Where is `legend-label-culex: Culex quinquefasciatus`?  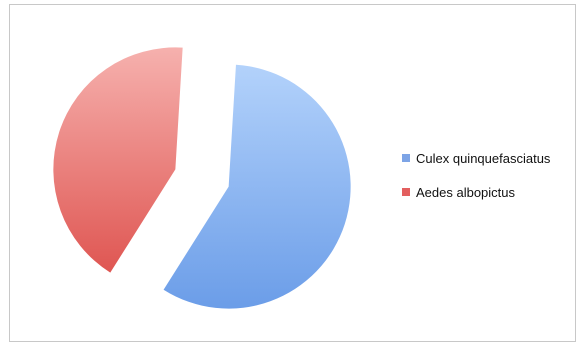
legend-label-culex: Culex quinquefasciatus is located at coordinates (483, 158).